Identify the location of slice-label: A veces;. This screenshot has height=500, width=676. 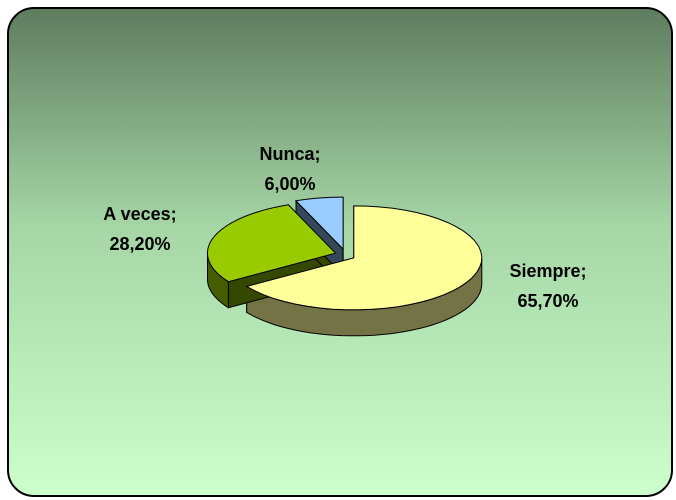
(139, 214).